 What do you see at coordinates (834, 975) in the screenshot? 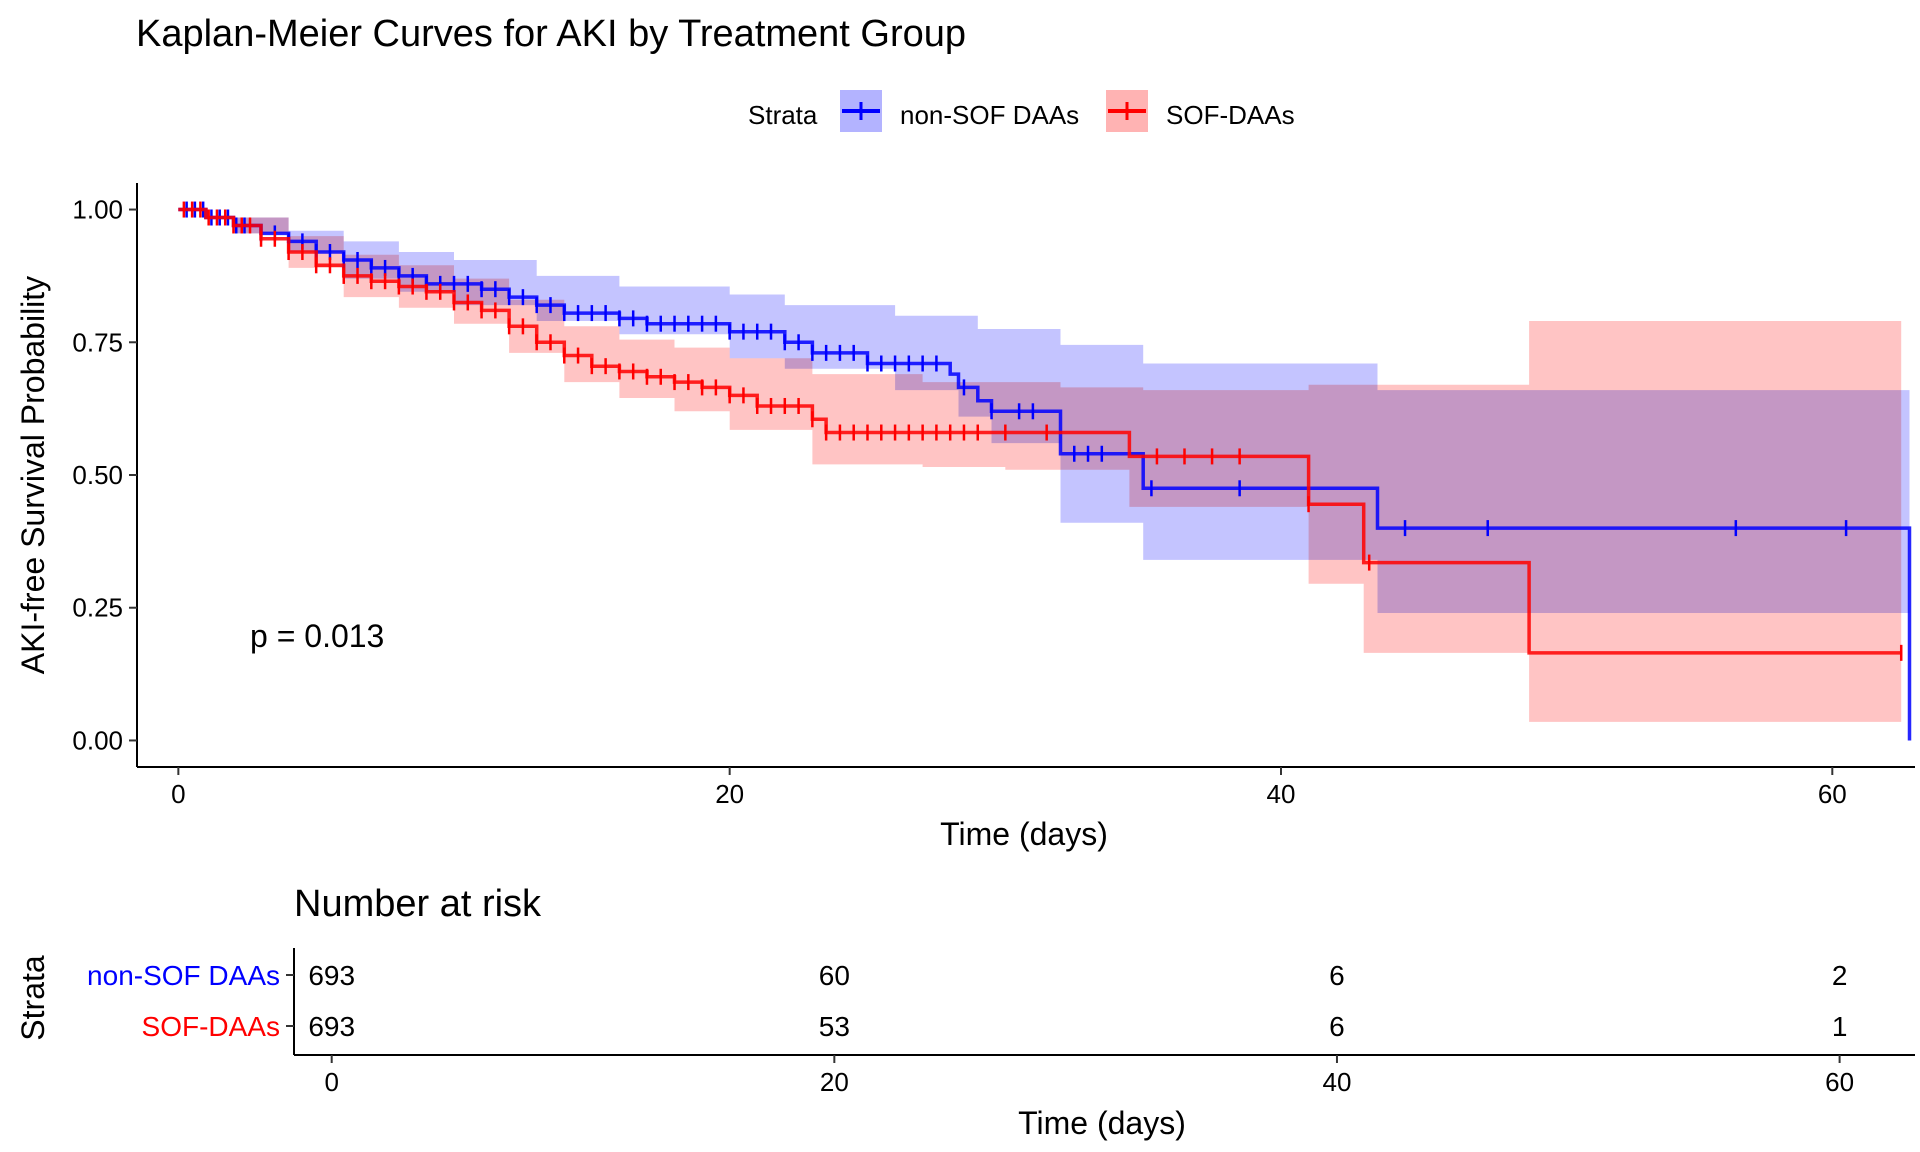
I see `risk-count-0-1: 60` at bounding box center [834, 975].